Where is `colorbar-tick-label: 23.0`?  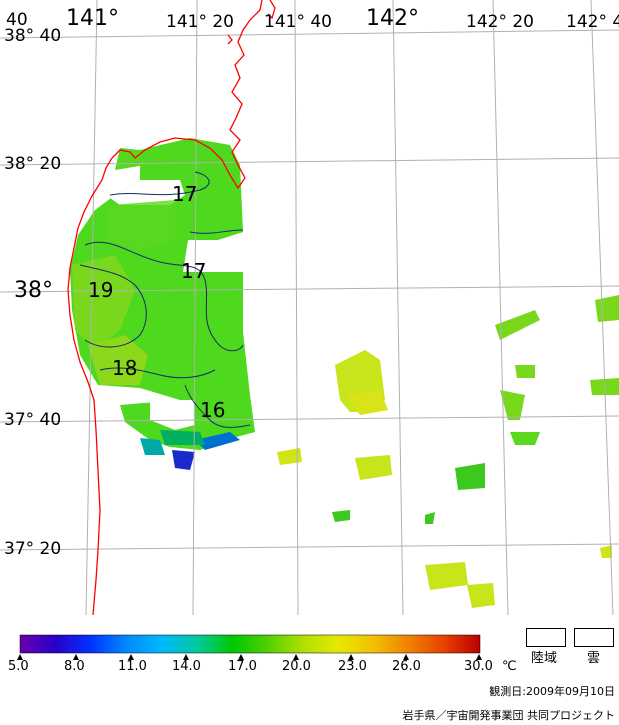
colorbar-tick-label: 23.0 is located at coordinates (352, 666).